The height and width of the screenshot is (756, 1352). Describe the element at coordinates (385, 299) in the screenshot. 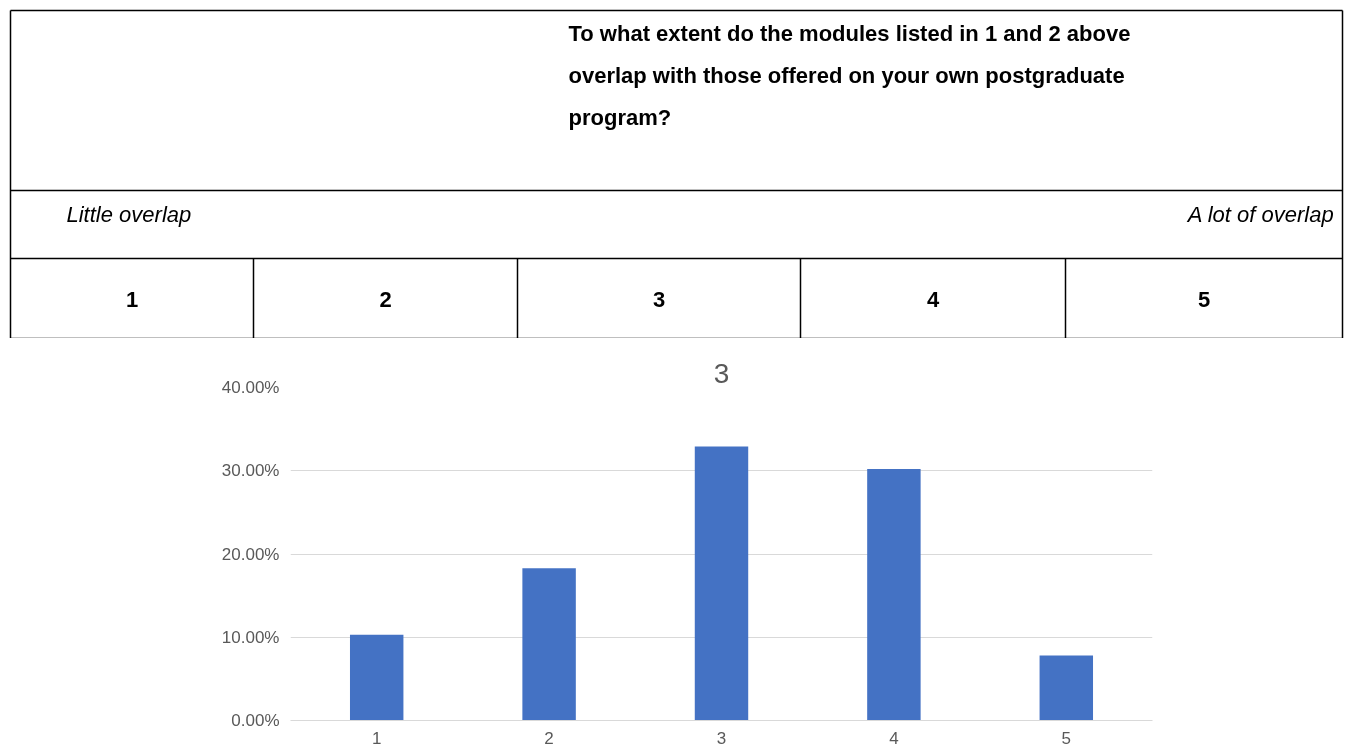

I see `text: 2` at that location.